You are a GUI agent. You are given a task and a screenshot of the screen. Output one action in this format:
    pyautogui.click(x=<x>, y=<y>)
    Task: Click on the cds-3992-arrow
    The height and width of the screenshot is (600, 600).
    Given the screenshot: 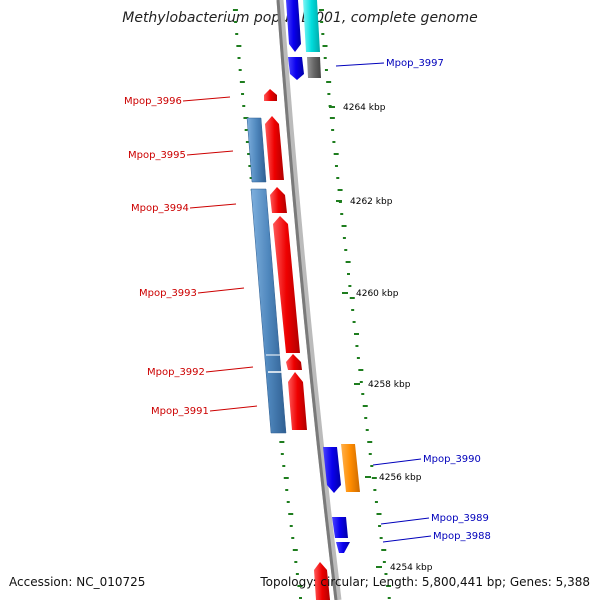 What is the action you would take?
    pyautogui.click(x=294, y=362)
    